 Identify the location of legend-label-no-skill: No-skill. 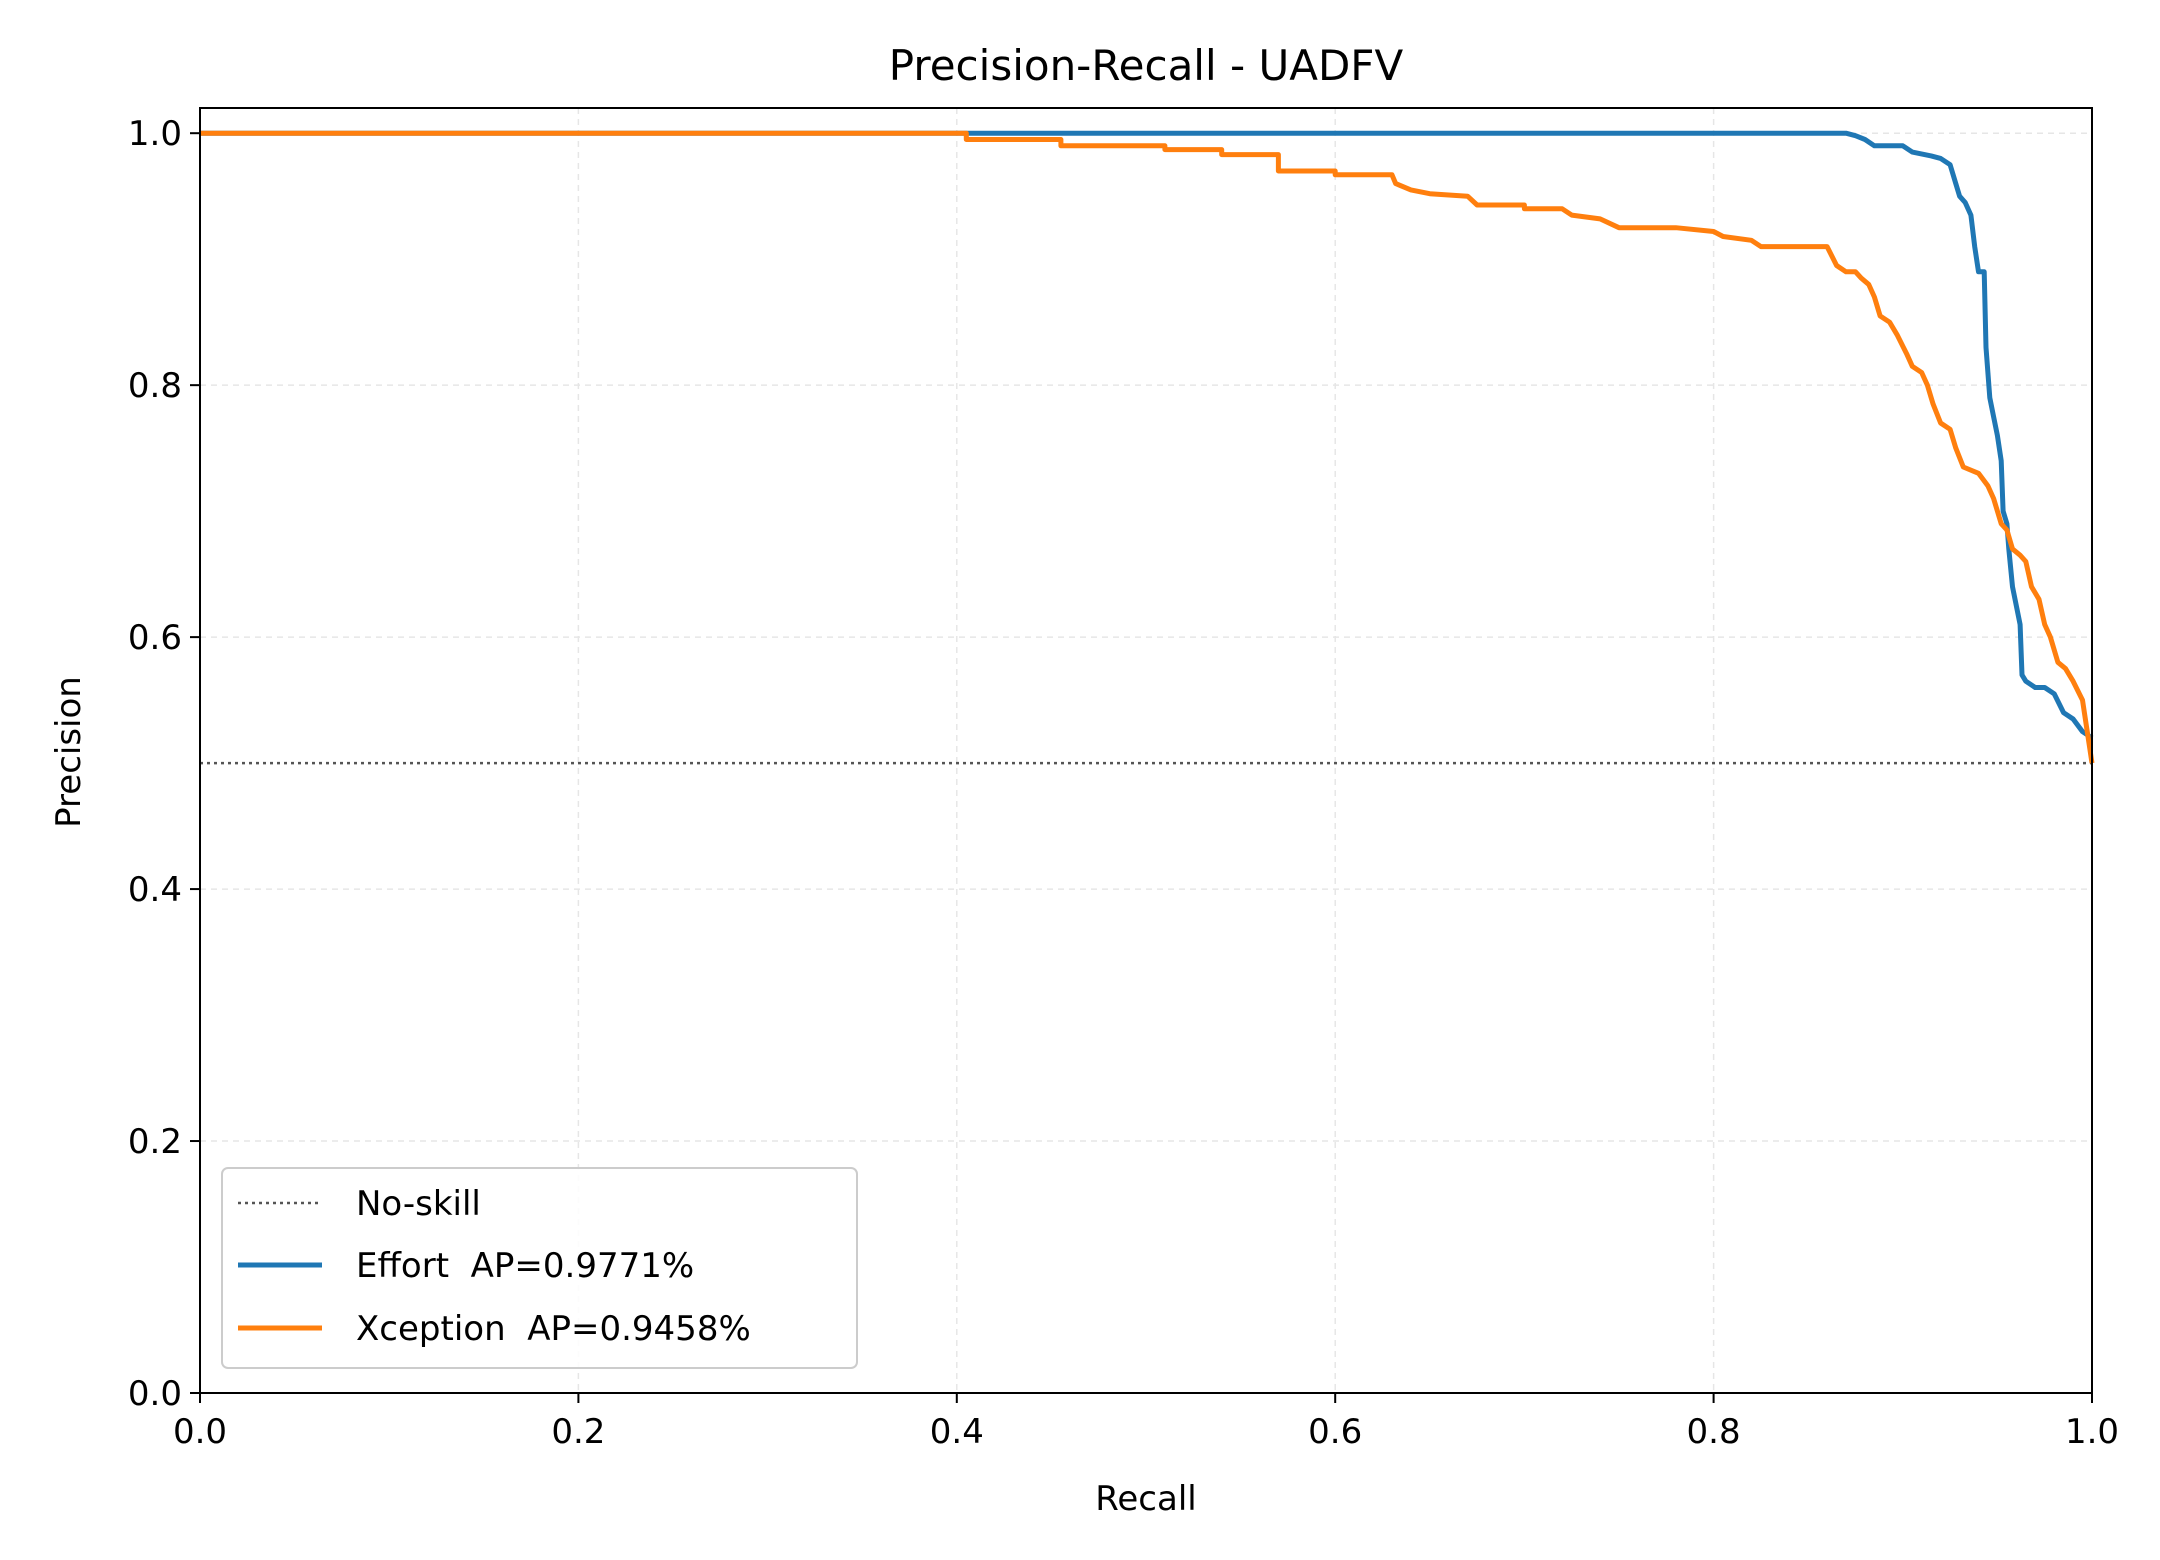
(418, 1204).